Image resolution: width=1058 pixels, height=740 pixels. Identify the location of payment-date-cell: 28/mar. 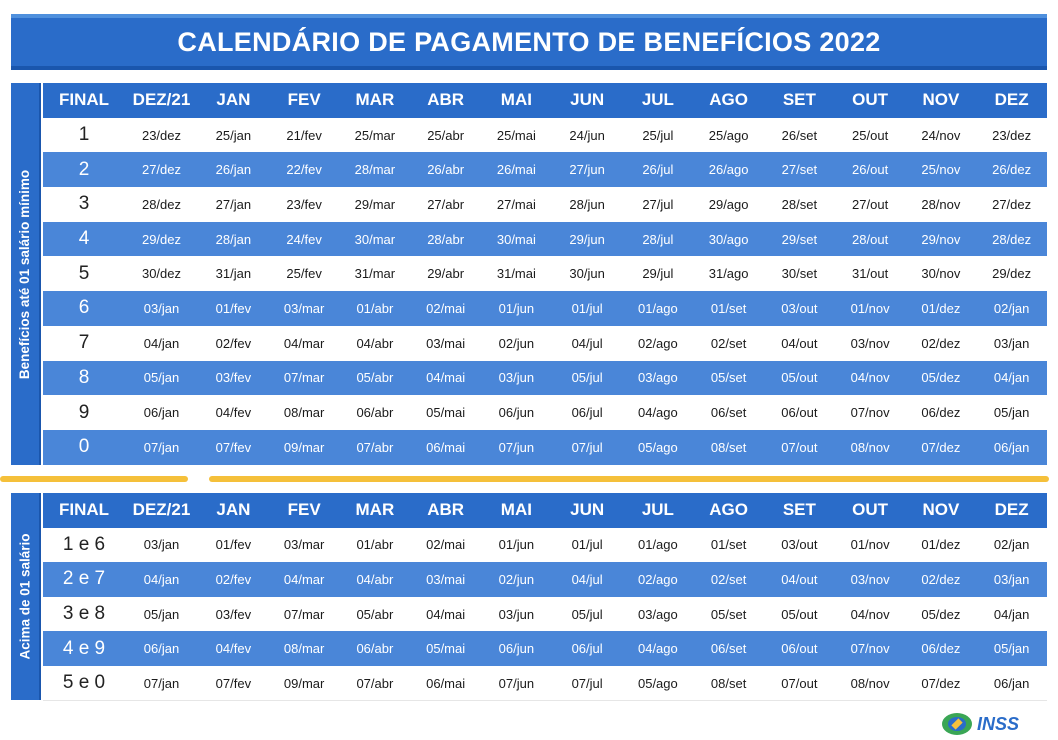
(375, 170).